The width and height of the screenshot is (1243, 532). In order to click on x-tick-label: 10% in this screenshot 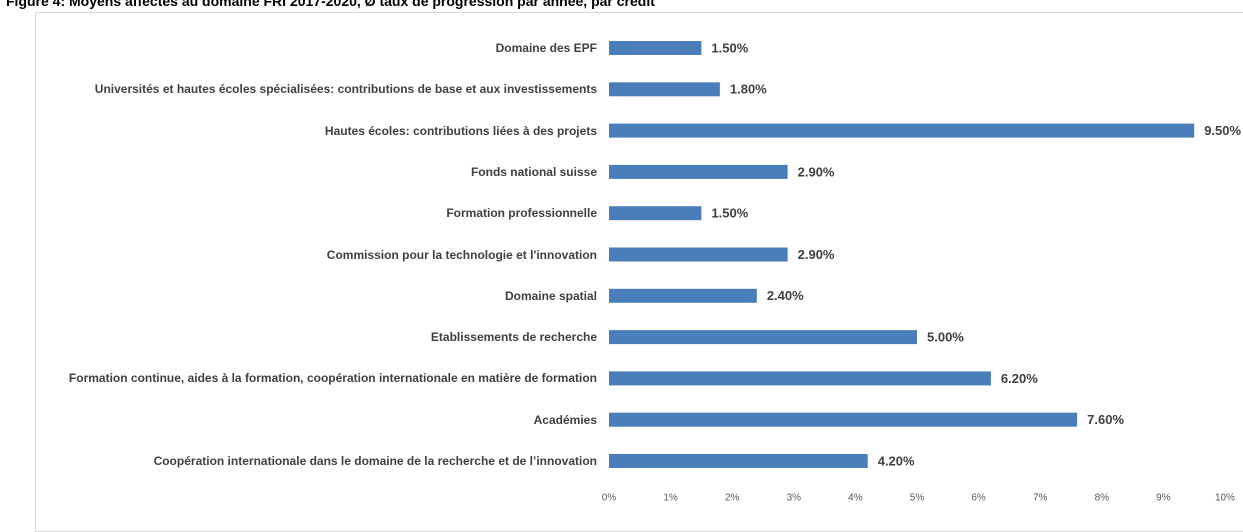, I will do `click(1225, 498)`.